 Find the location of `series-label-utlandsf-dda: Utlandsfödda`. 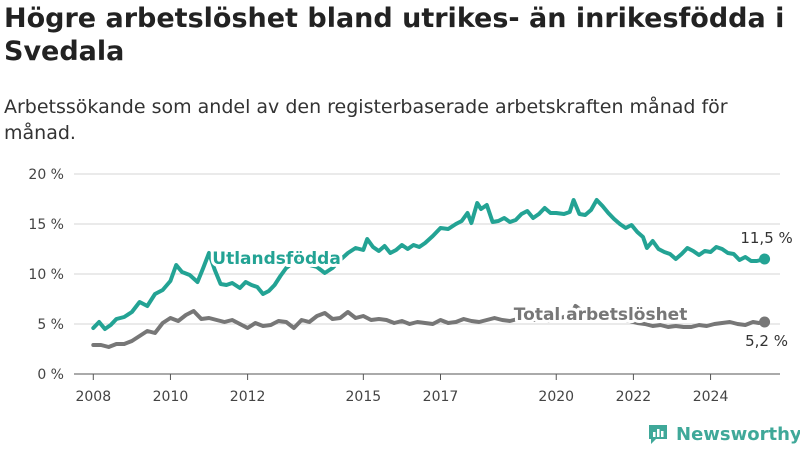

series-label-utlandsf-dda: Utlandsfödda is located at coordinates (276, 259).